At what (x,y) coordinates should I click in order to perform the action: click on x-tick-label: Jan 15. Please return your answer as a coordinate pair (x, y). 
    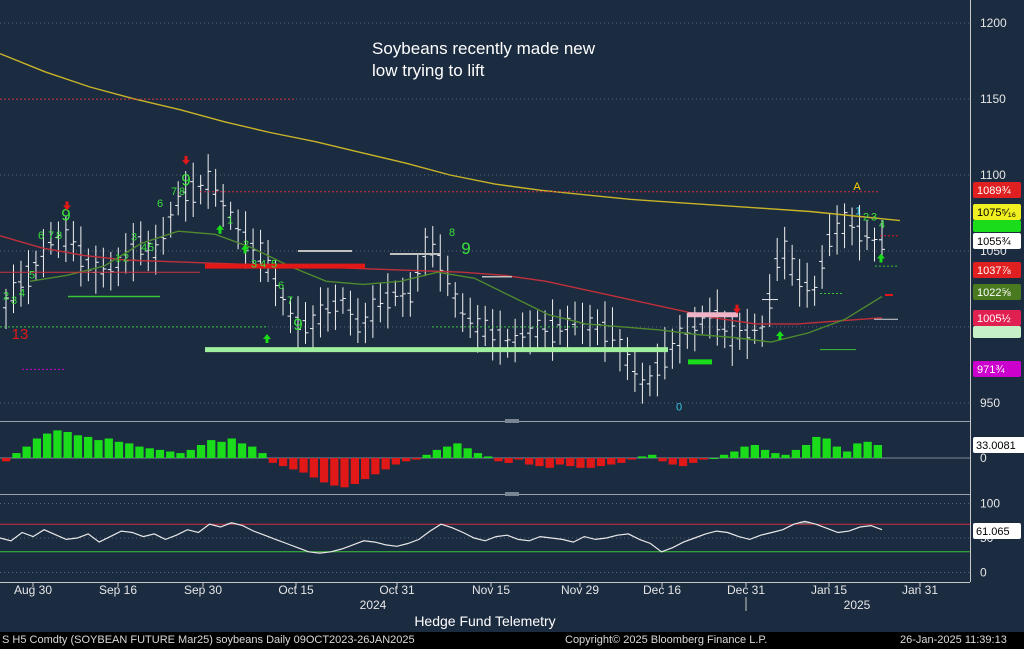
    Looking at the image, I should click on (829, 590).